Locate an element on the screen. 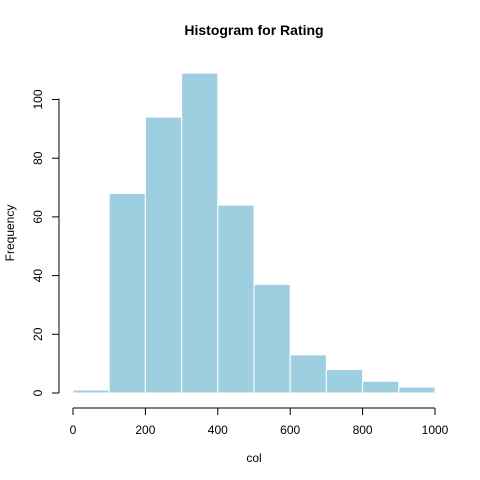 The height and width of the screenshot is (480, 480). x-tick-label-4: 800 is located at coordinates (363, 430).